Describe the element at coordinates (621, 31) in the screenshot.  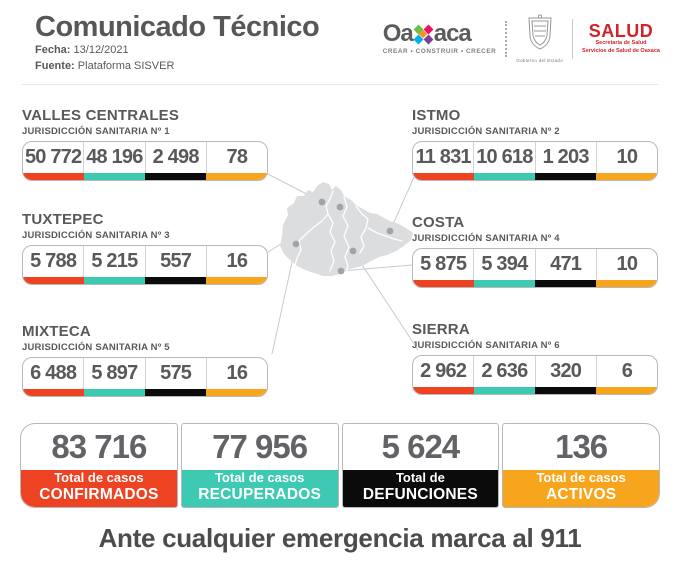
I see `salud-title: SALUD` at that location.